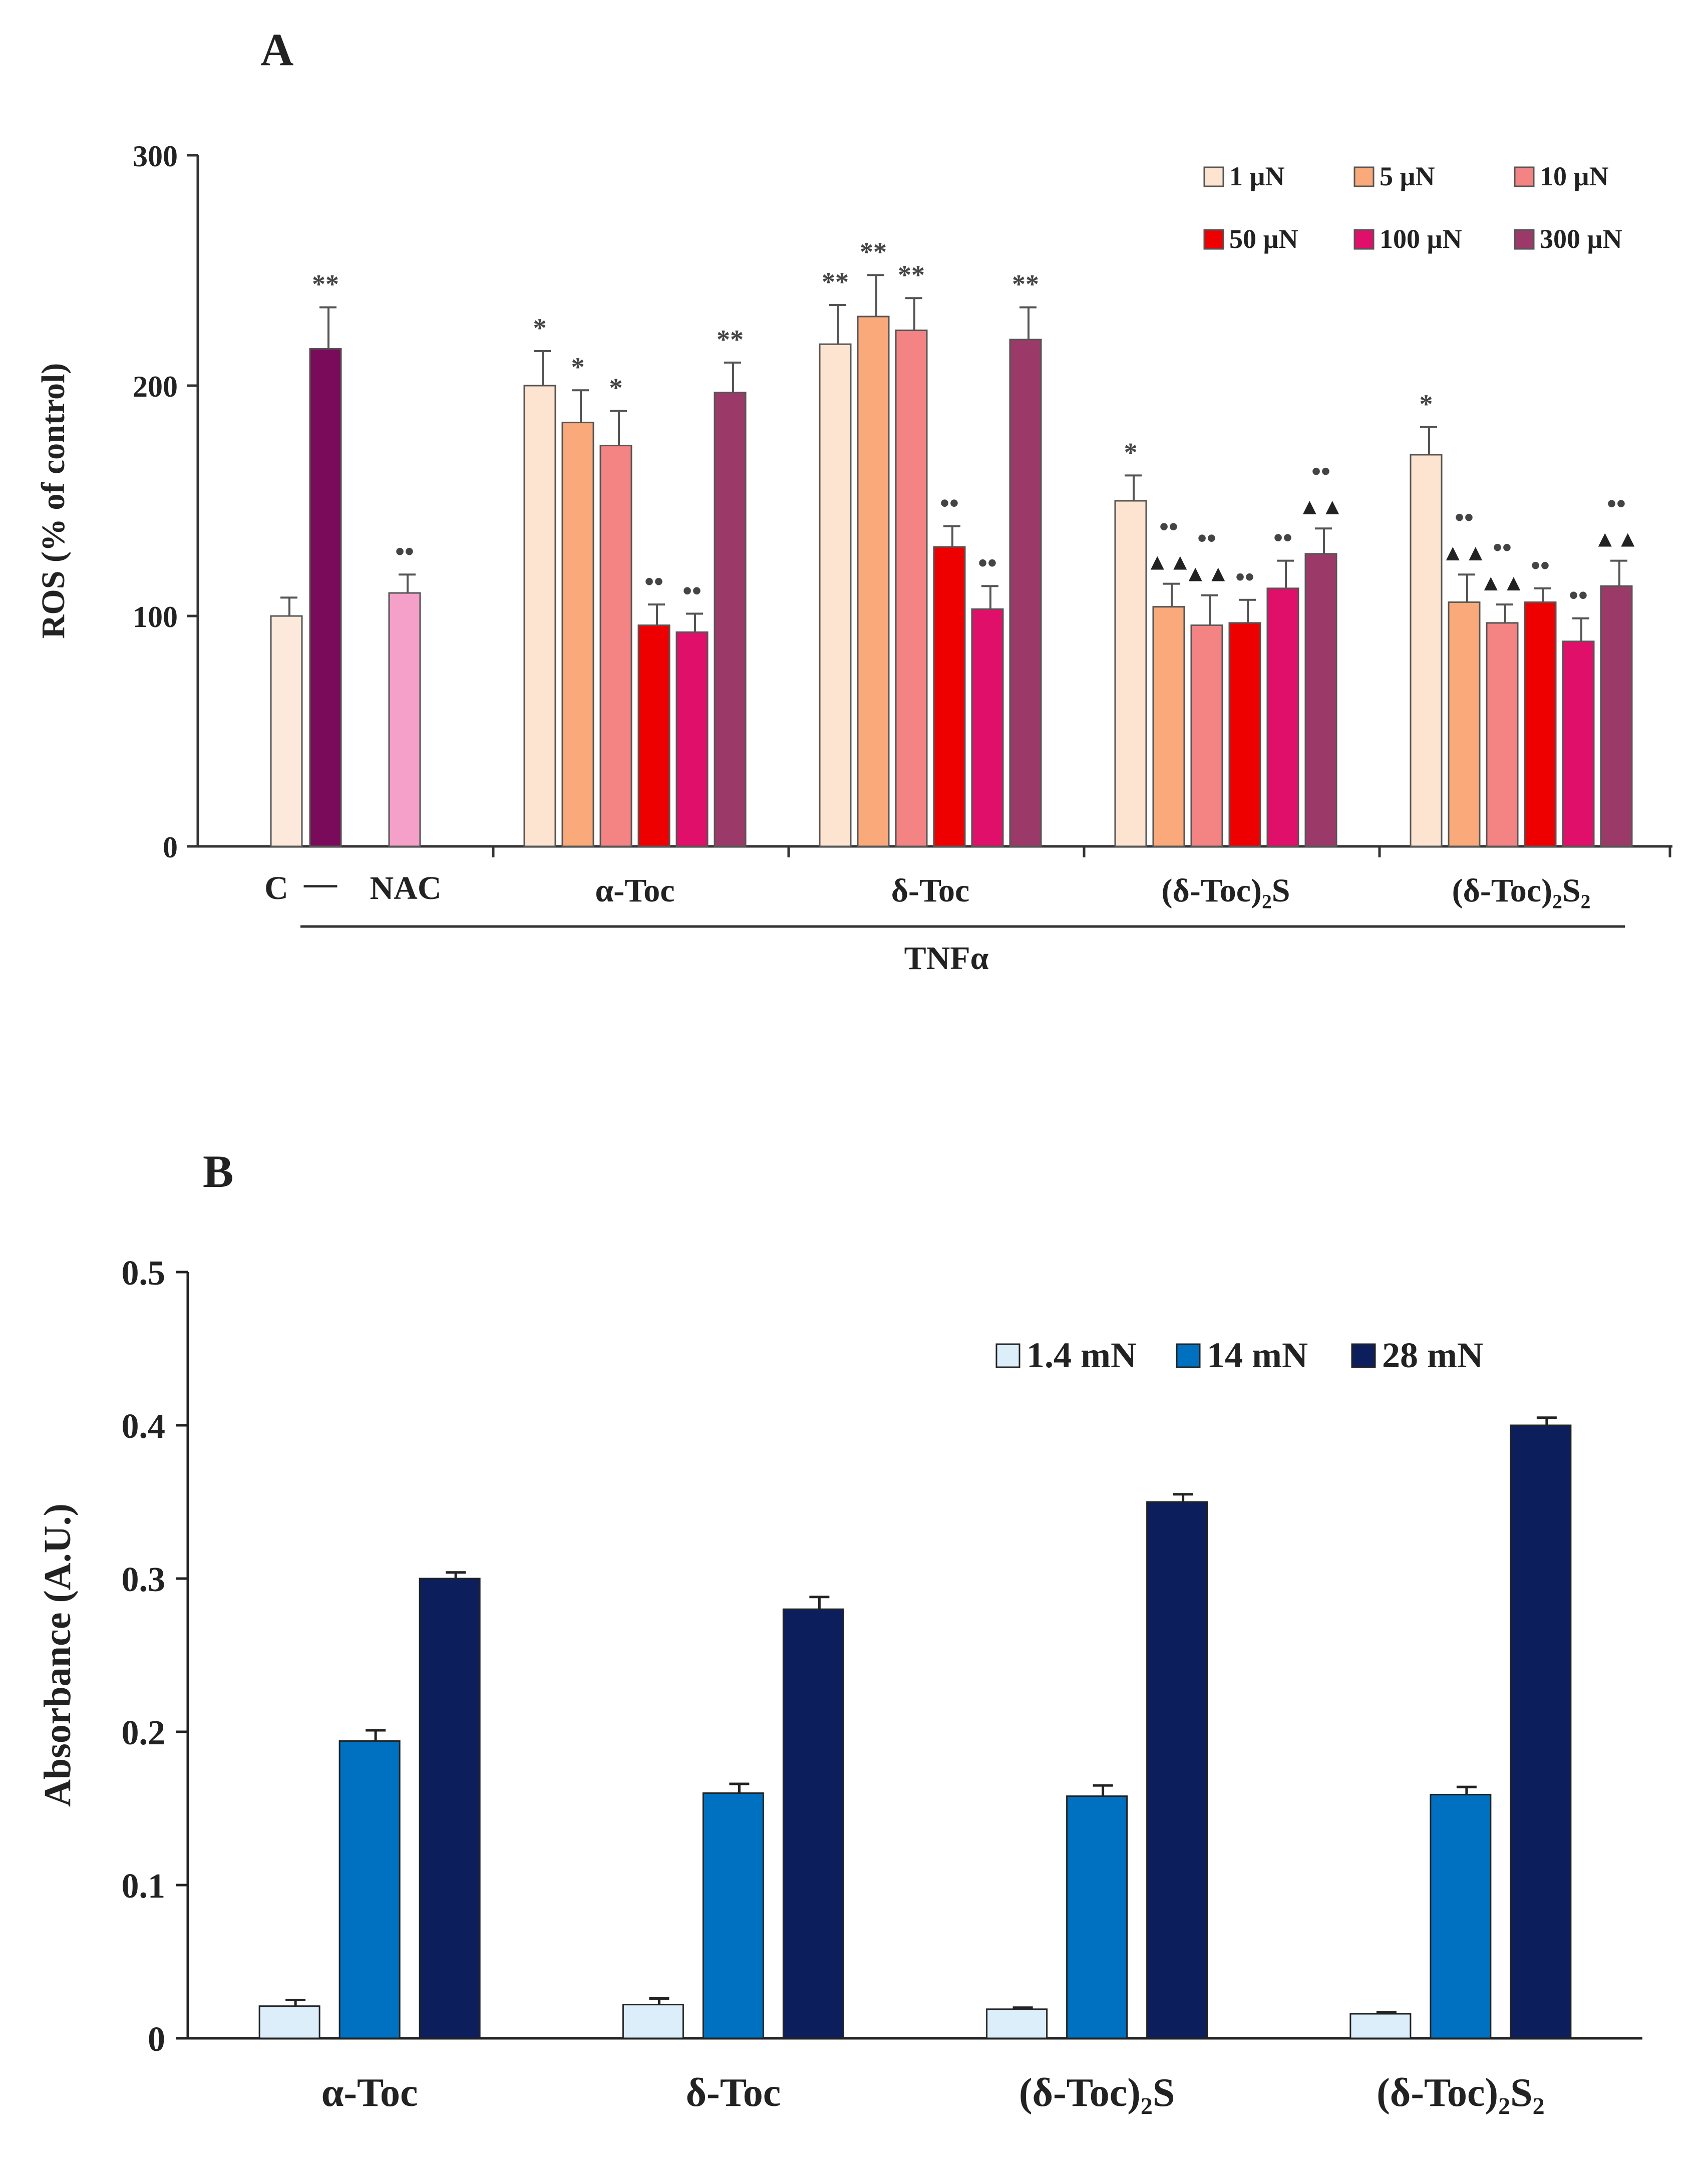  What do you see at coordinates (144, 1426) in the screenshot?
I see `b-y-tick-label: 0.4` at bounding box center [144, 1426].